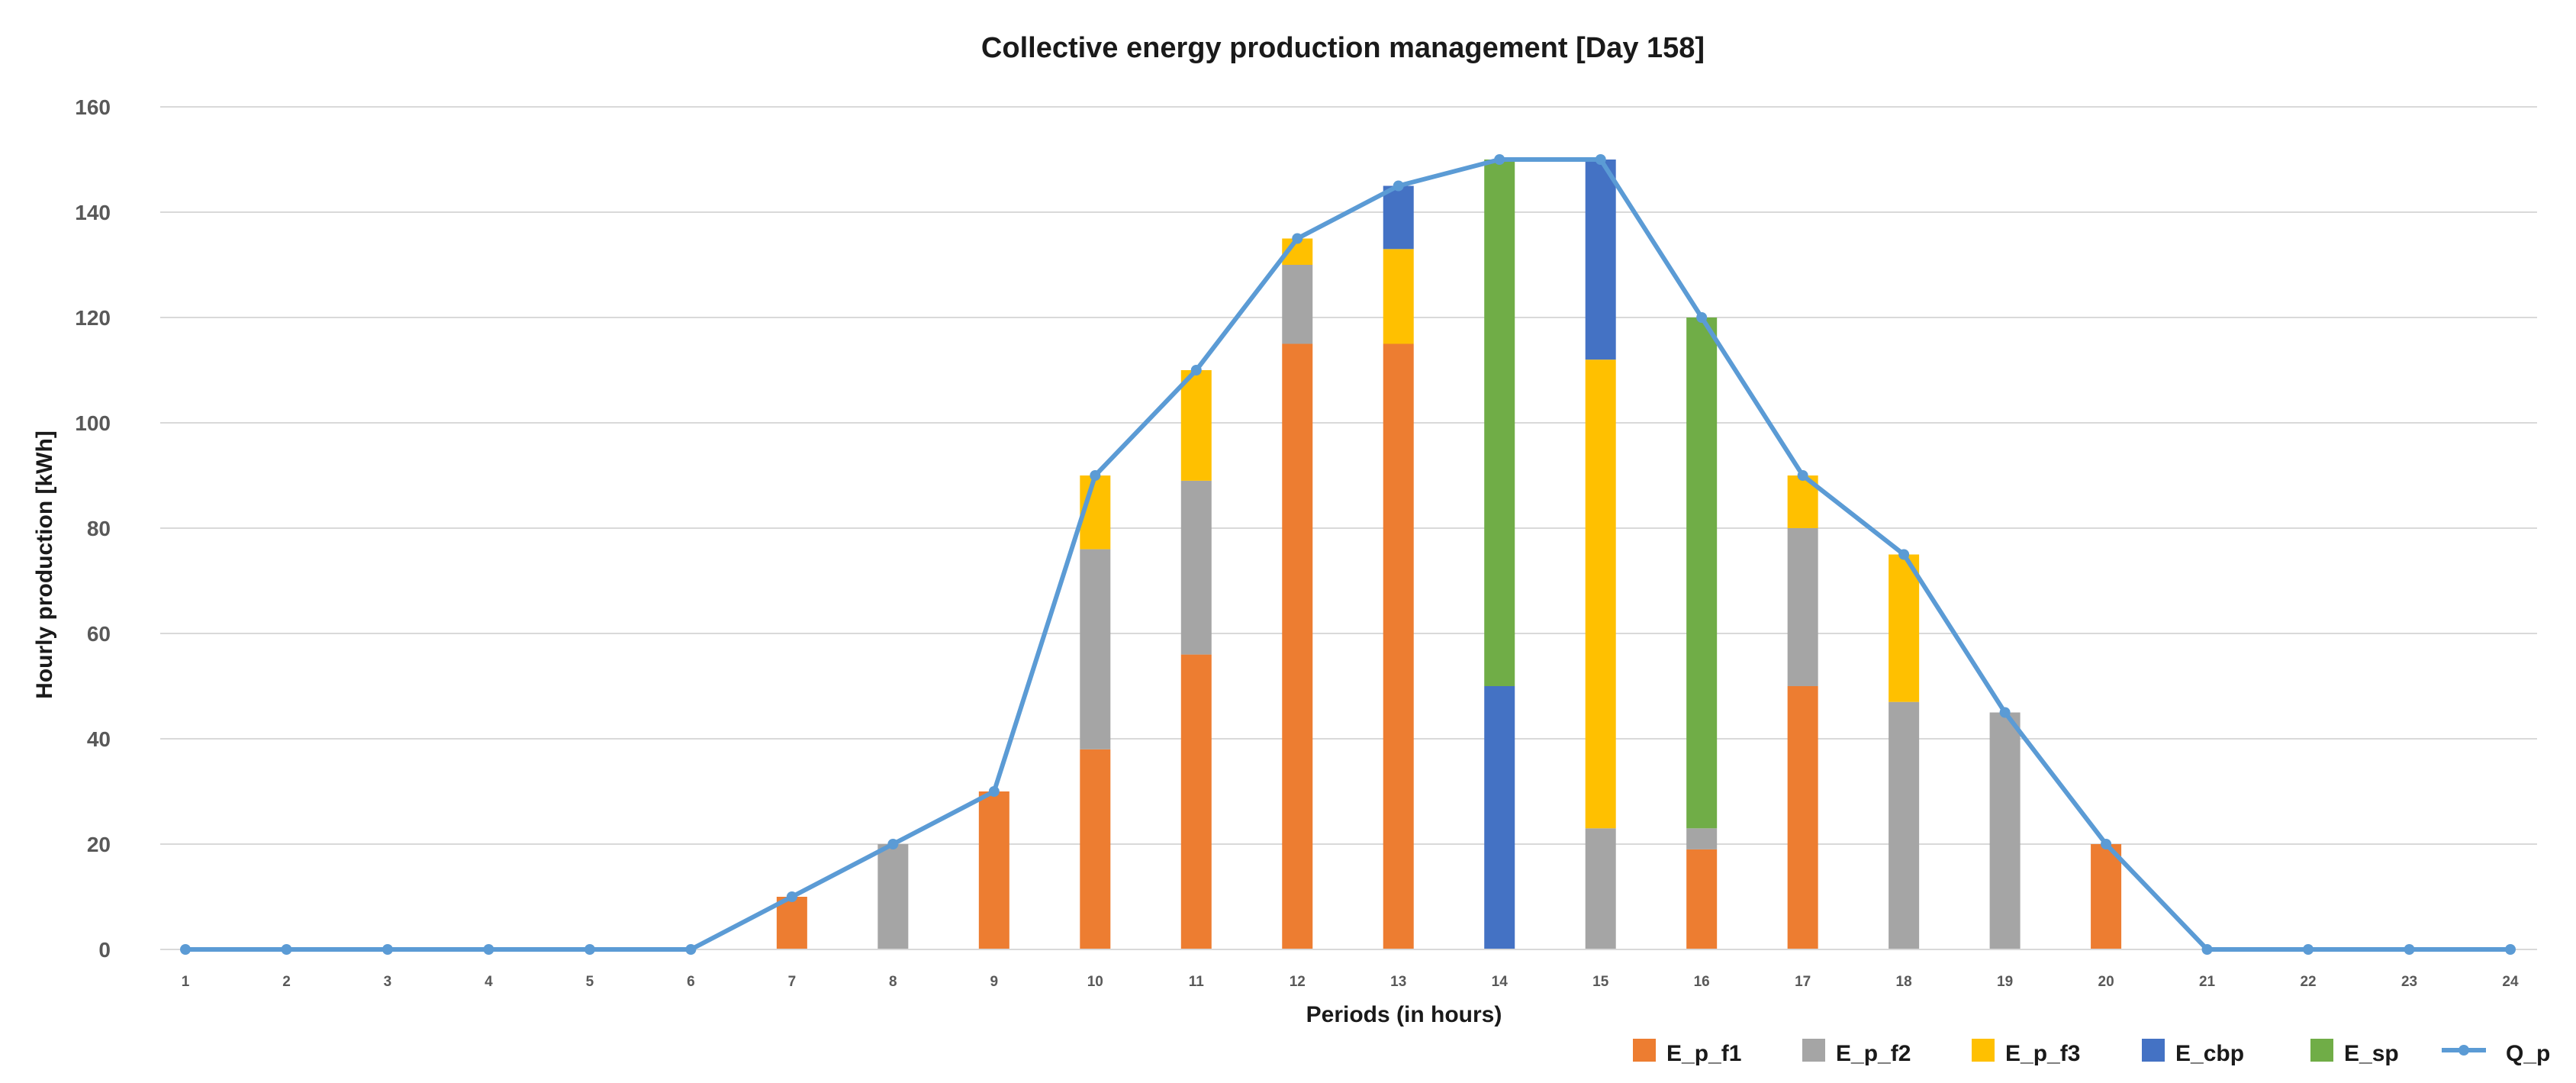 This screenshot has height=1083, width=2576. I want to click on y-tick-label: 140, so click(93, 212).